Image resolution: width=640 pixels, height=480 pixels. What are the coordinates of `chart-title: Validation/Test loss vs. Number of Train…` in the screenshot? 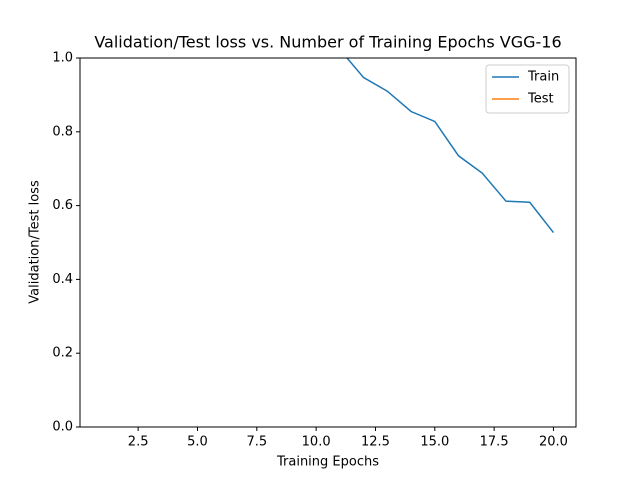 It's located at (327, 42).